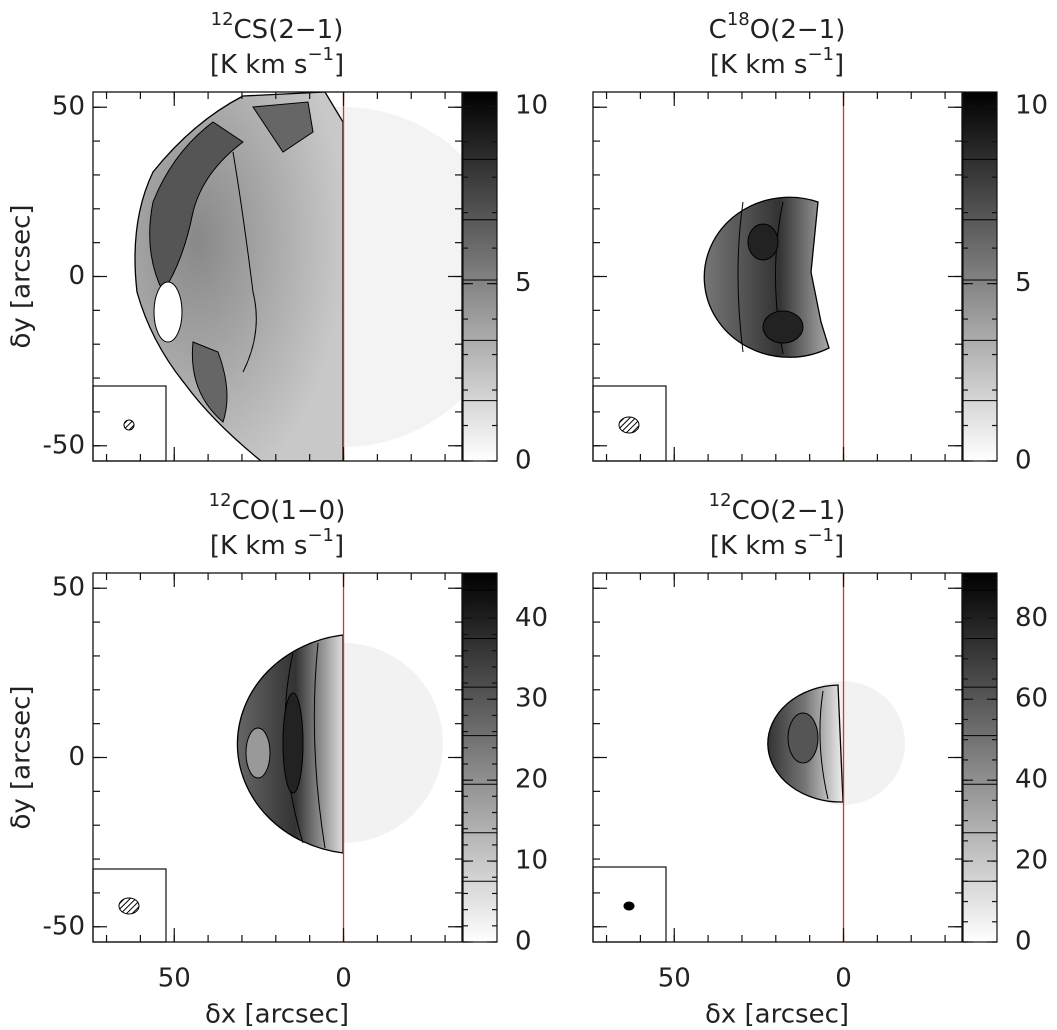 Image resolution: width=1057 pixels, height=1030 pixels. I want to click on title: 12CO(2−1), so click(777, 508).